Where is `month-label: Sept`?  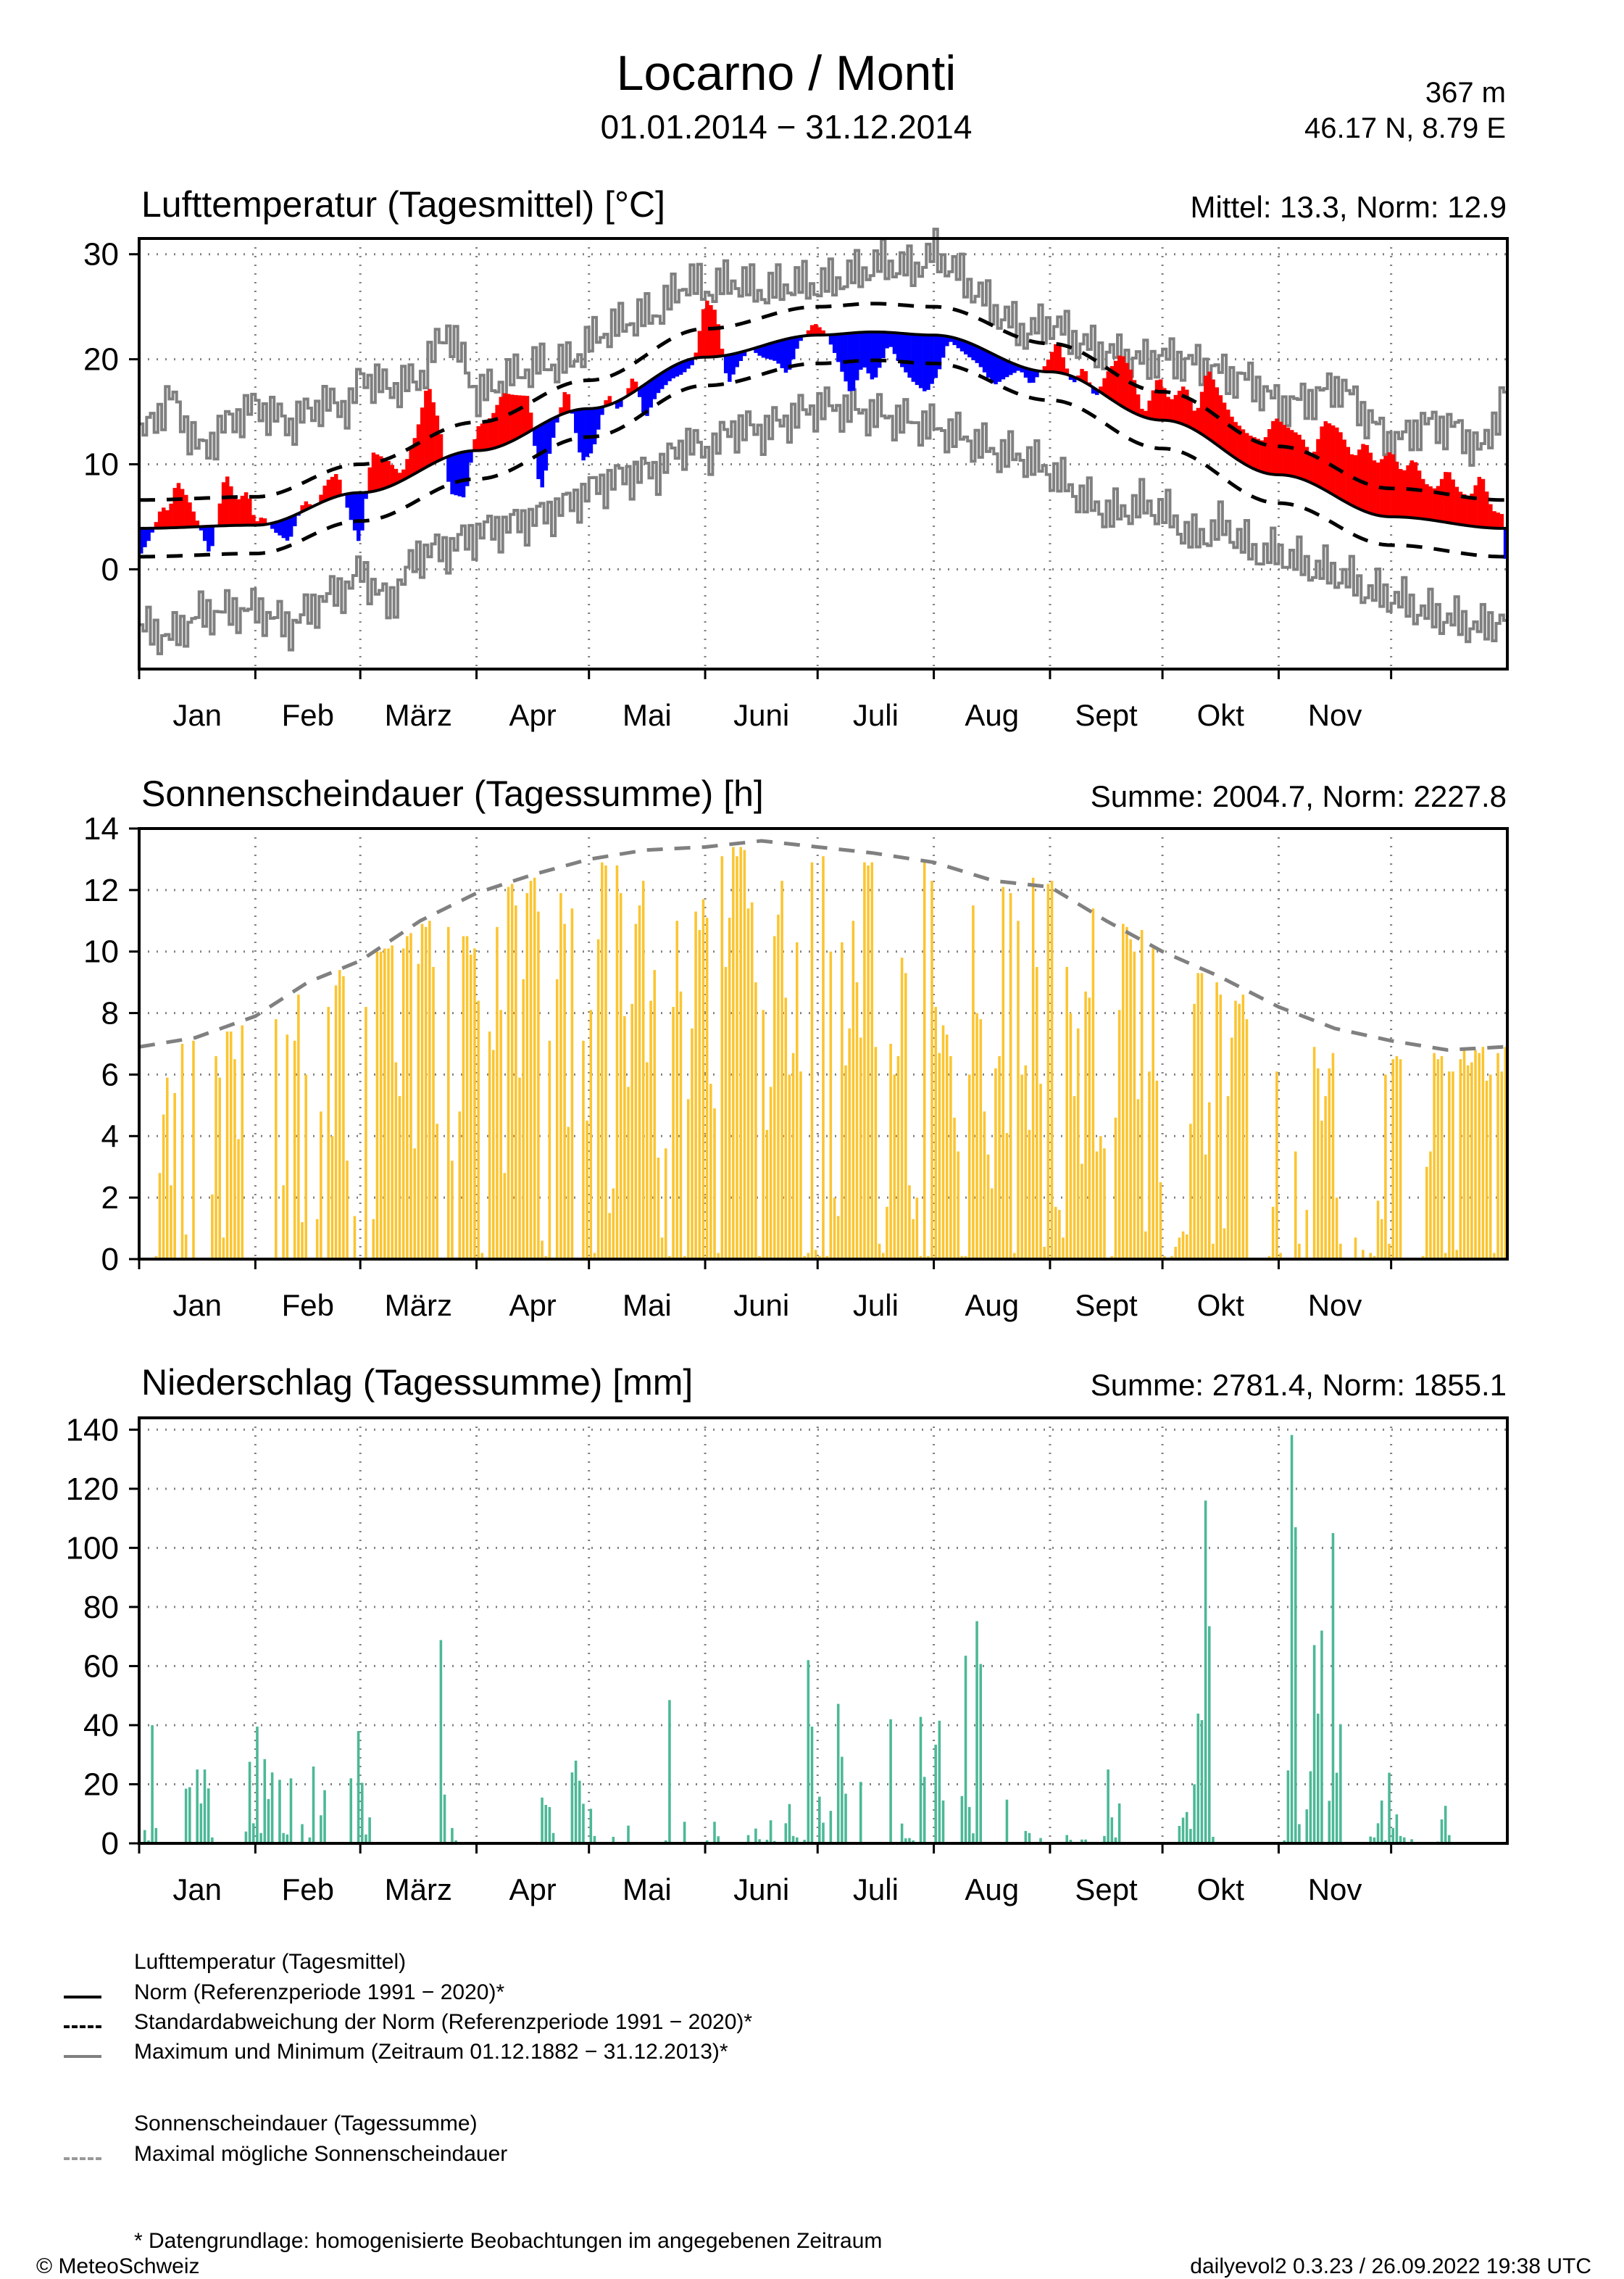
month-label: Sept is located at coordinates (1106, 1889).